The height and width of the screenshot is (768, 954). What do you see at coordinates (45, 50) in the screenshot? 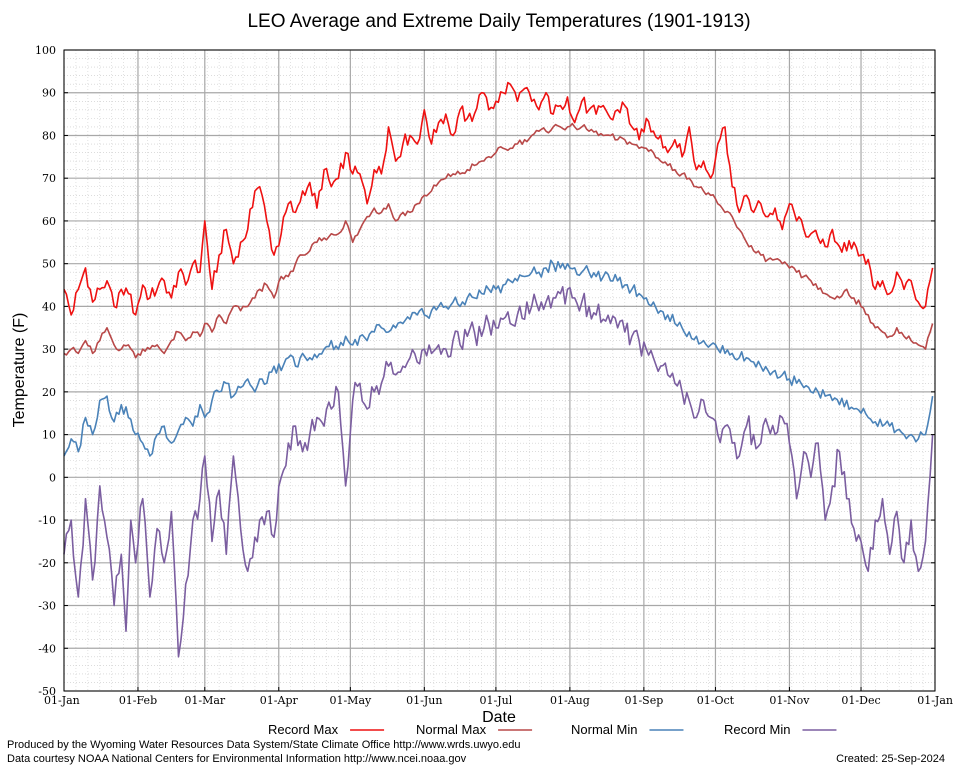
I see `y-tick-label: 100` at bounding box center [45, 50].